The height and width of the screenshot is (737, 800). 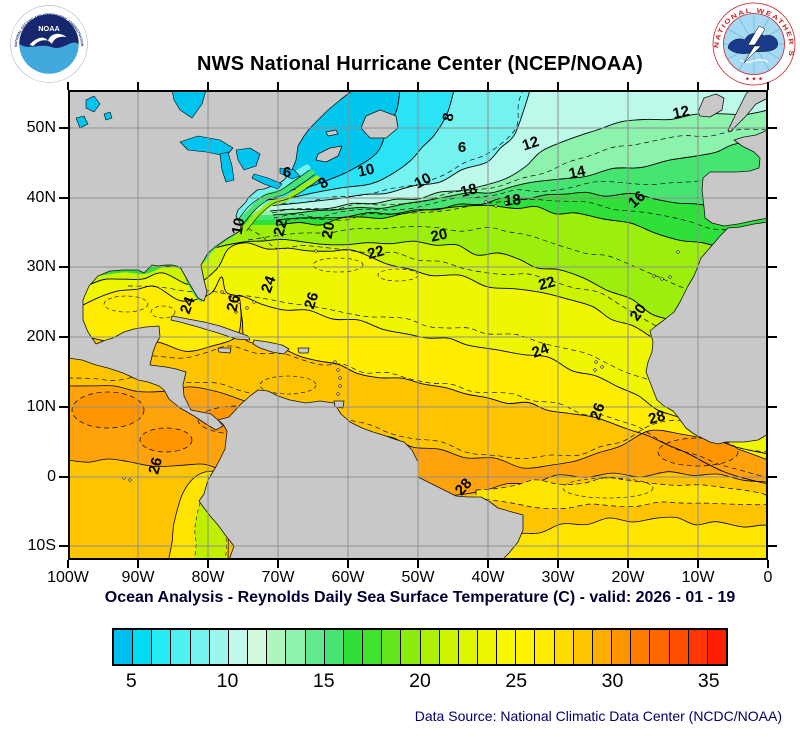 I want to click on nws-wave, so click(x=754, y=61).